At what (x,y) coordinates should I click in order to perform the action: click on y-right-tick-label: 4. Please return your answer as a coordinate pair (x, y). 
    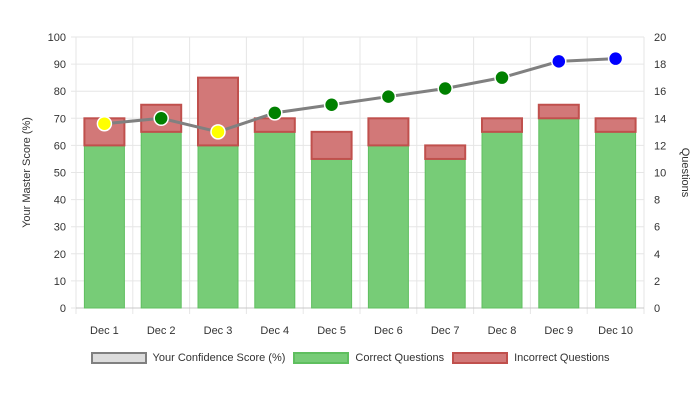
    Looking at the image, I should click on (657, 255).